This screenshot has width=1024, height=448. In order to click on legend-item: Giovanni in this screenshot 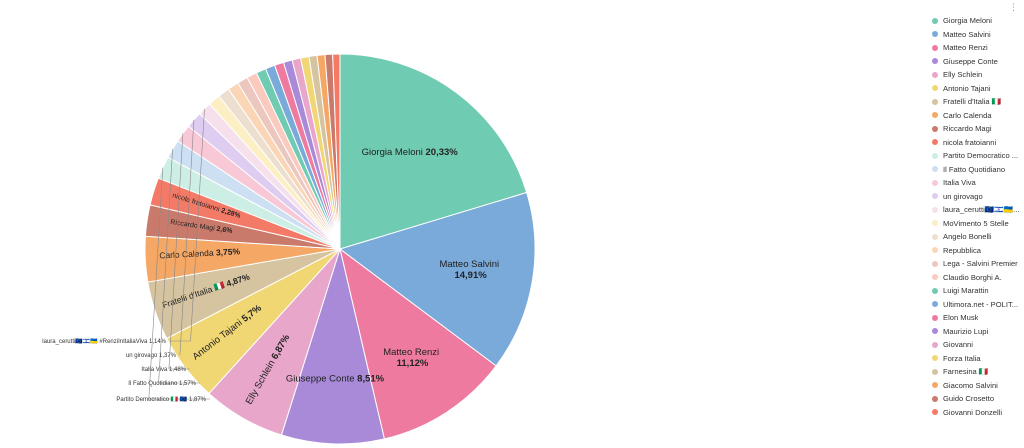, I will do `click(978, 345)`.